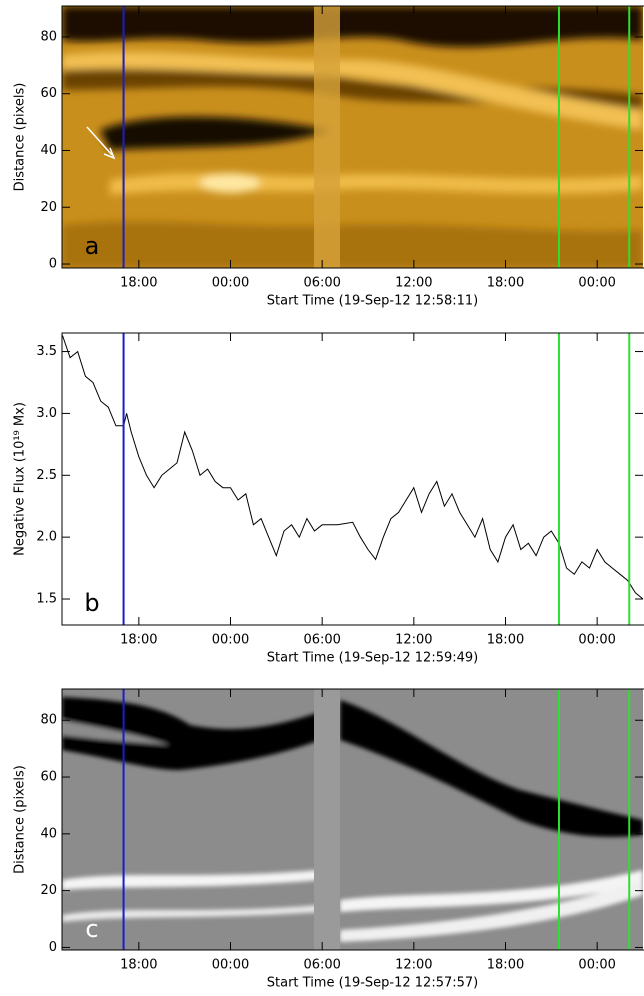 The width and height of the screenshot is (644, 996). I want to click on panel-label: b, so click(91, 603).